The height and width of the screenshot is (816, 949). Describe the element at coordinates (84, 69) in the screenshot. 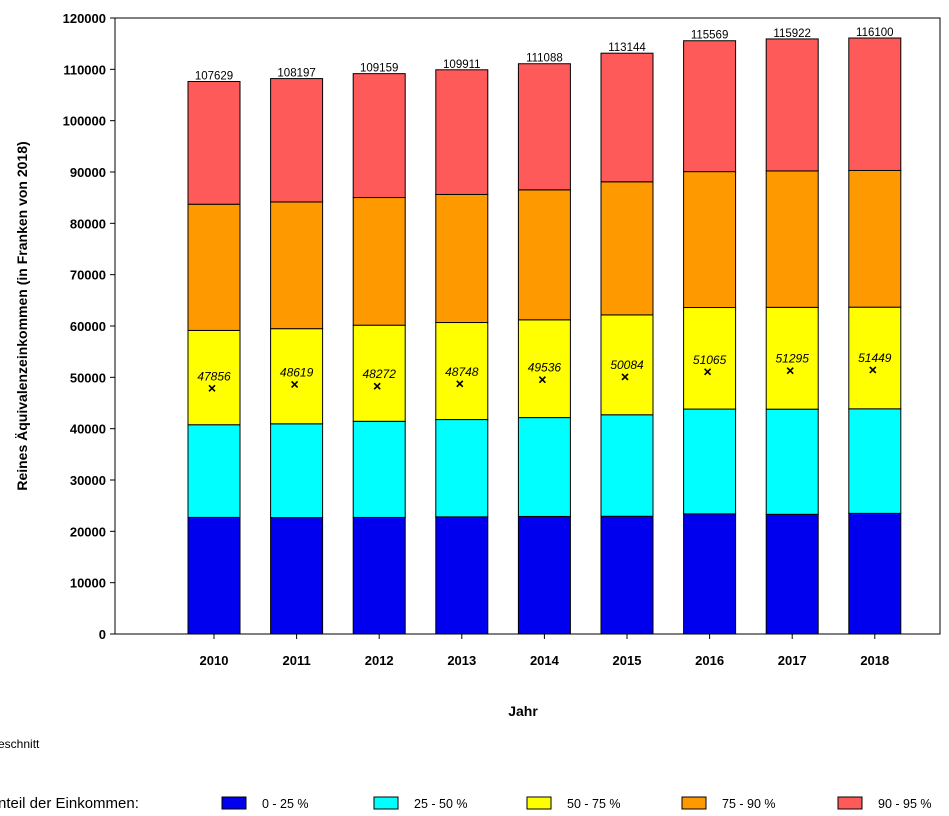

I see `y-tick-label: 110000` at that location.